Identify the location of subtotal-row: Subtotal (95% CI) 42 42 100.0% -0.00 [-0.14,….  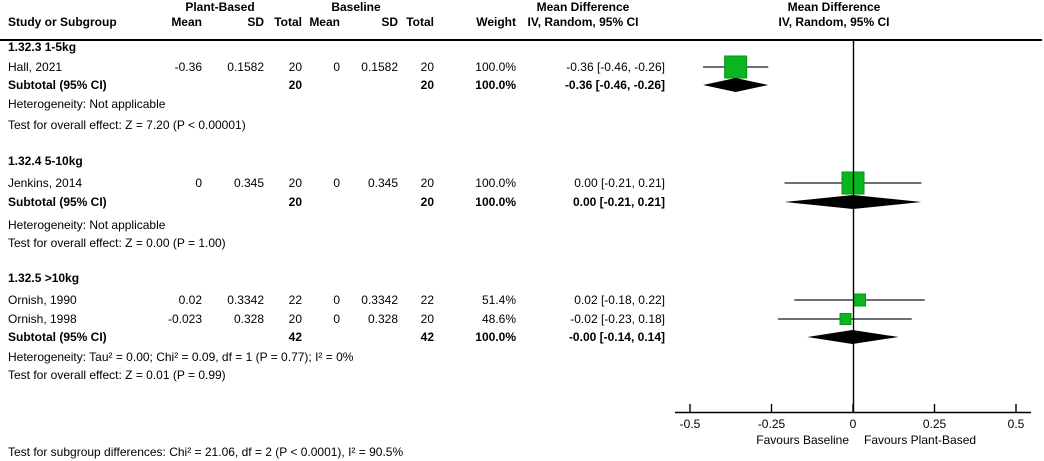
(522, 337).